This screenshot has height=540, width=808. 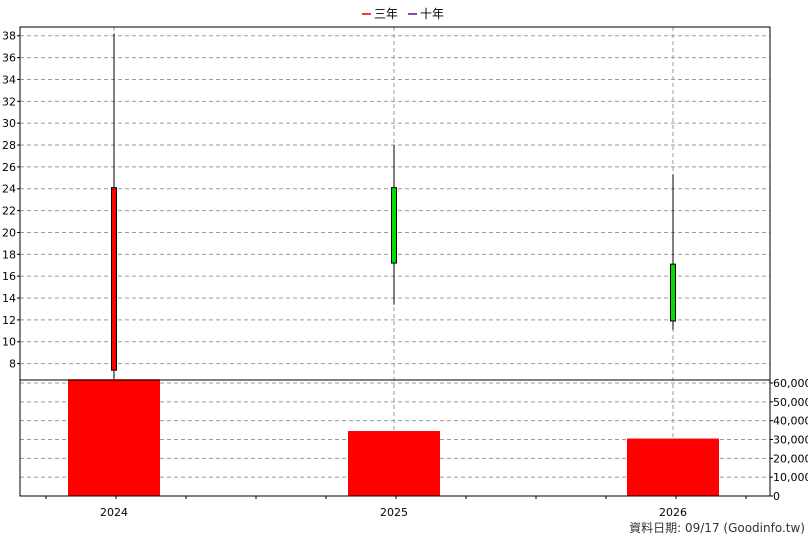 I want to click on x-tick-label: 2025, so click(x=394, y=512).